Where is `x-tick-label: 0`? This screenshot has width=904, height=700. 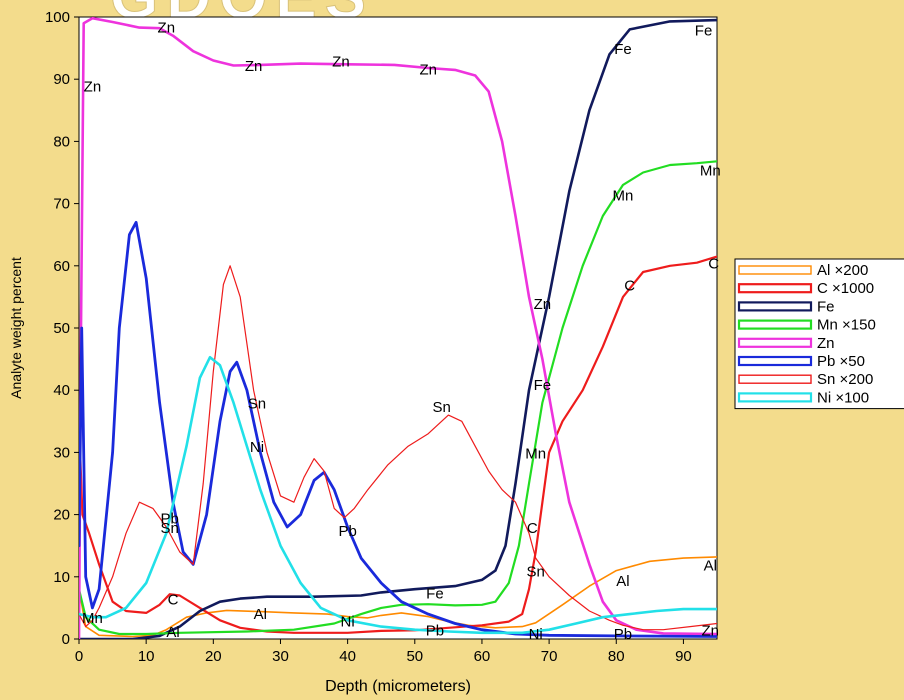
x-tick-label: 0 is located at coordinates (79, 656).